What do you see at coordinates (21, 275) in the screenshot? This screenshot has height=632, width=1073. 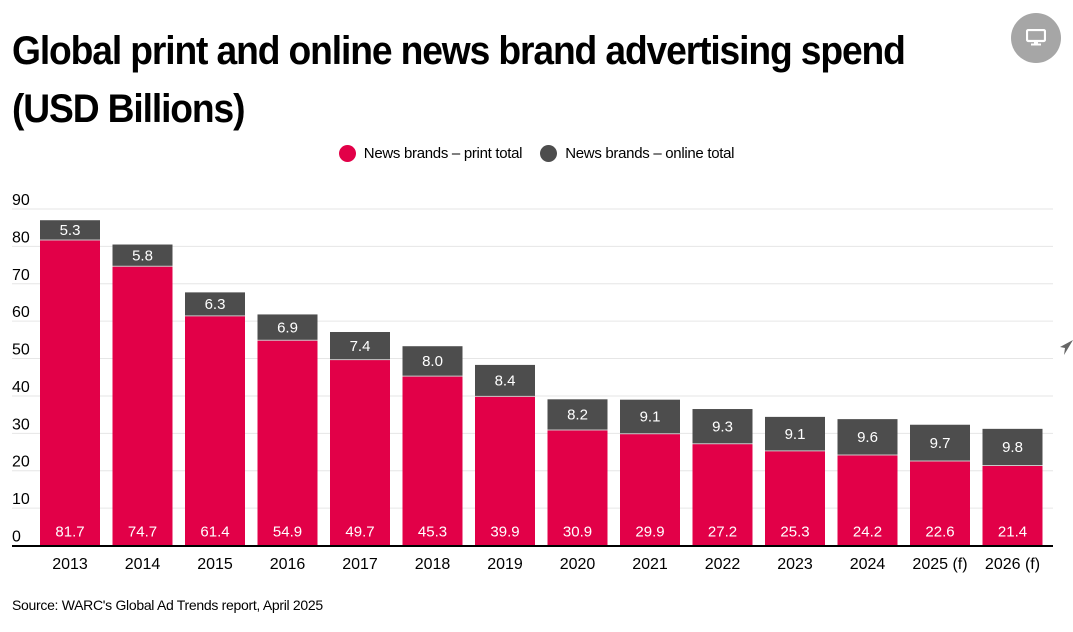 I see `y-tick-label: 70` at bounding box center [21, 275].